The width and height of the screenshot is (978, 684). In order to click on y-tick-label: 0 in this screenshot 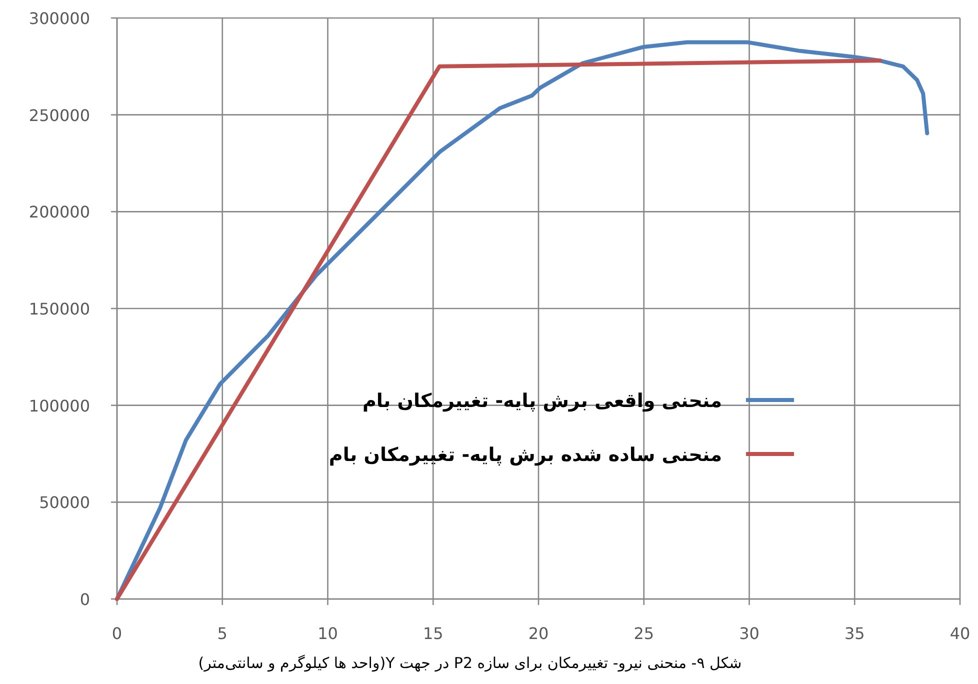, I will do `click(85, 599)`.